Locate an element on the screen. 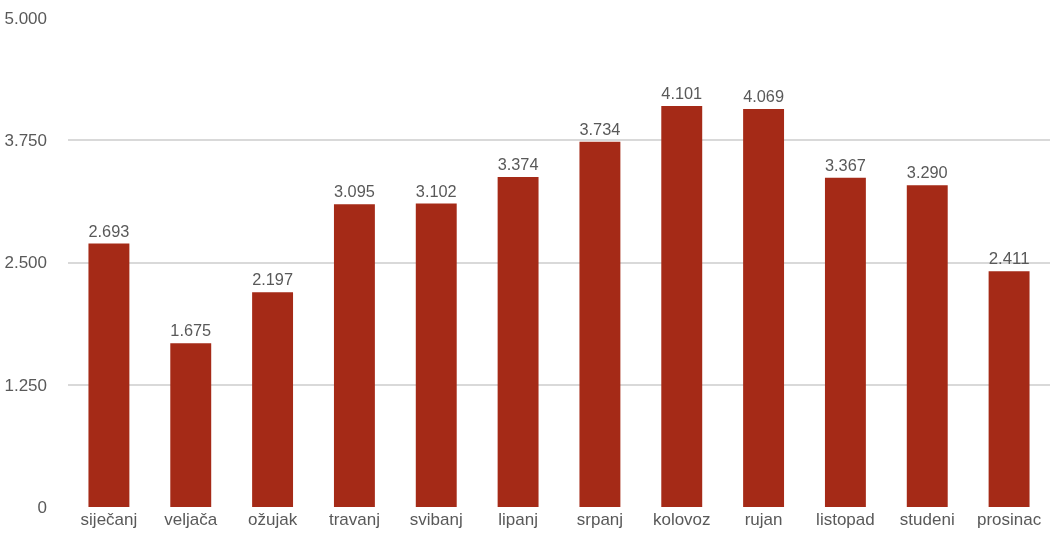  x-tick-label: veljača is located at coordinates (191, 519).